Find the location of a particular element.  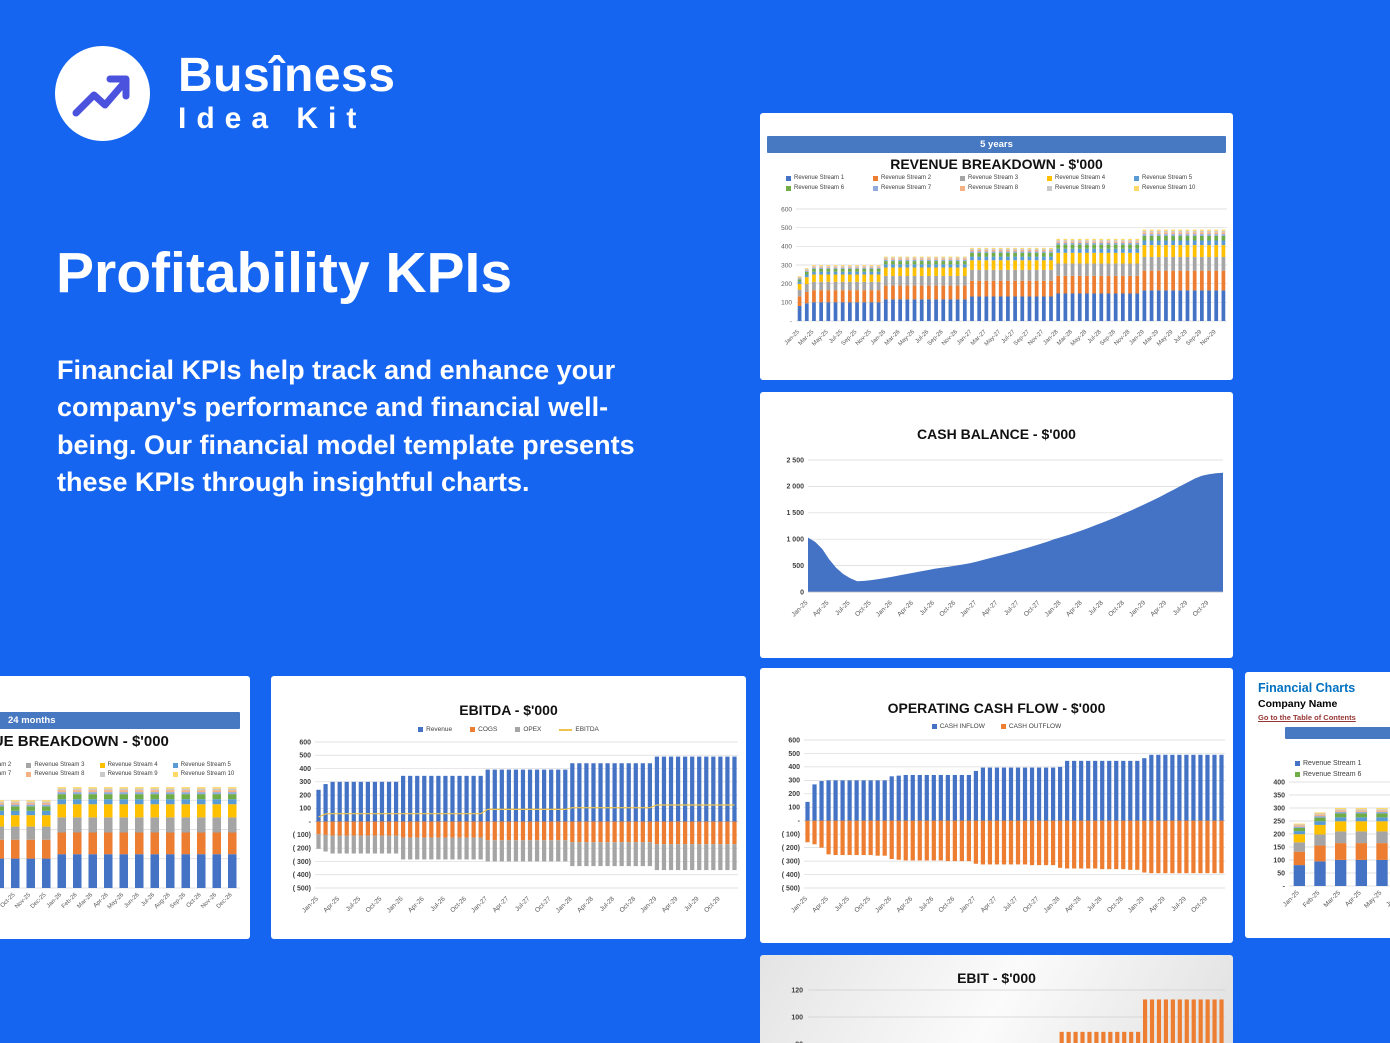

svg-text: Oct-27 is located at coordinates (1031, 904).